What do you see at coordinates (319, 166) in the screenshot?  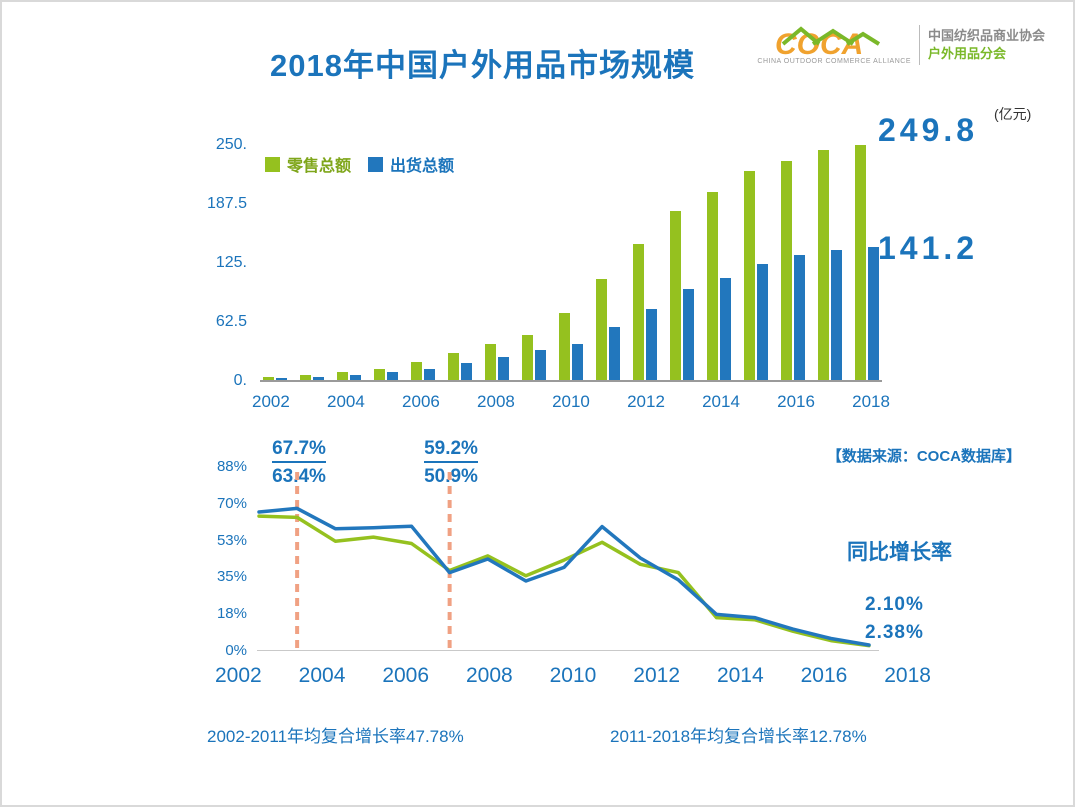 I see `legend-label-retail: 零售总额` at bounding box center [319, 166].